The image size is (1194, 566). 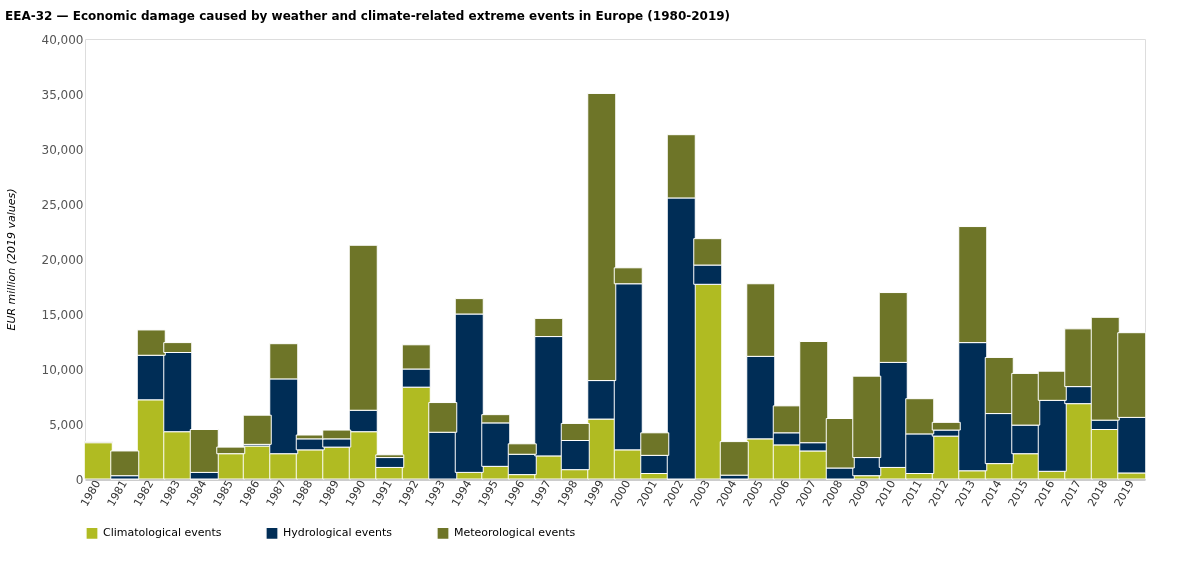 I want to click on legend-label: Hydrological events, so click(x=338, y=533).